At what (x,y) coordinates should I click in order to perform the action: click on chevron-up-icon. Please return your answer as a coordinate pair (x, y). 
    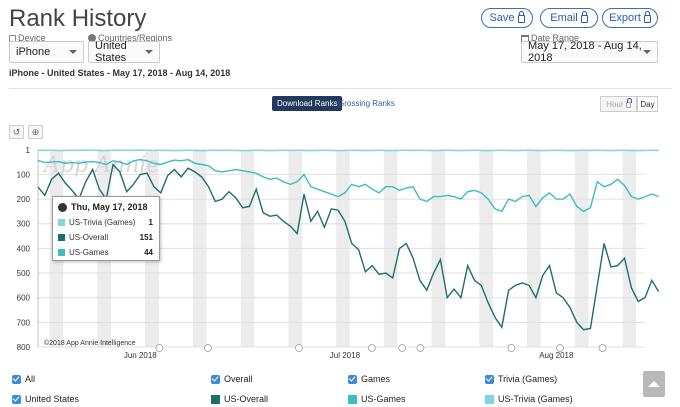
    Looking at the image, I should click on (654, 384).